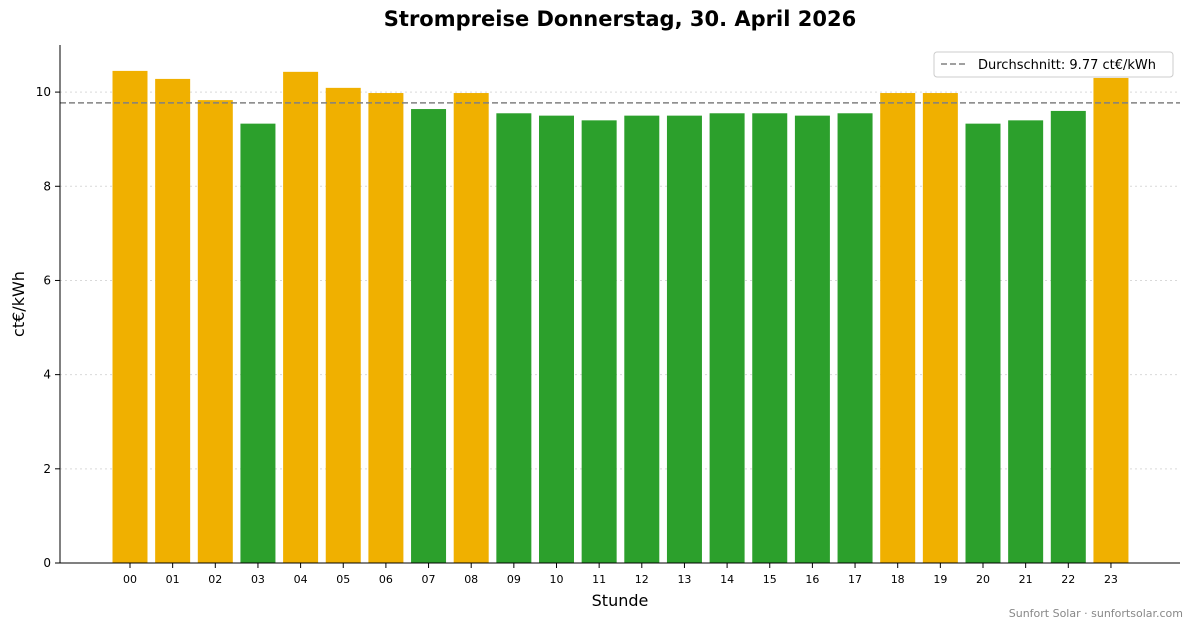  I want to click on x-tick-label: 05, so click(343, 579).